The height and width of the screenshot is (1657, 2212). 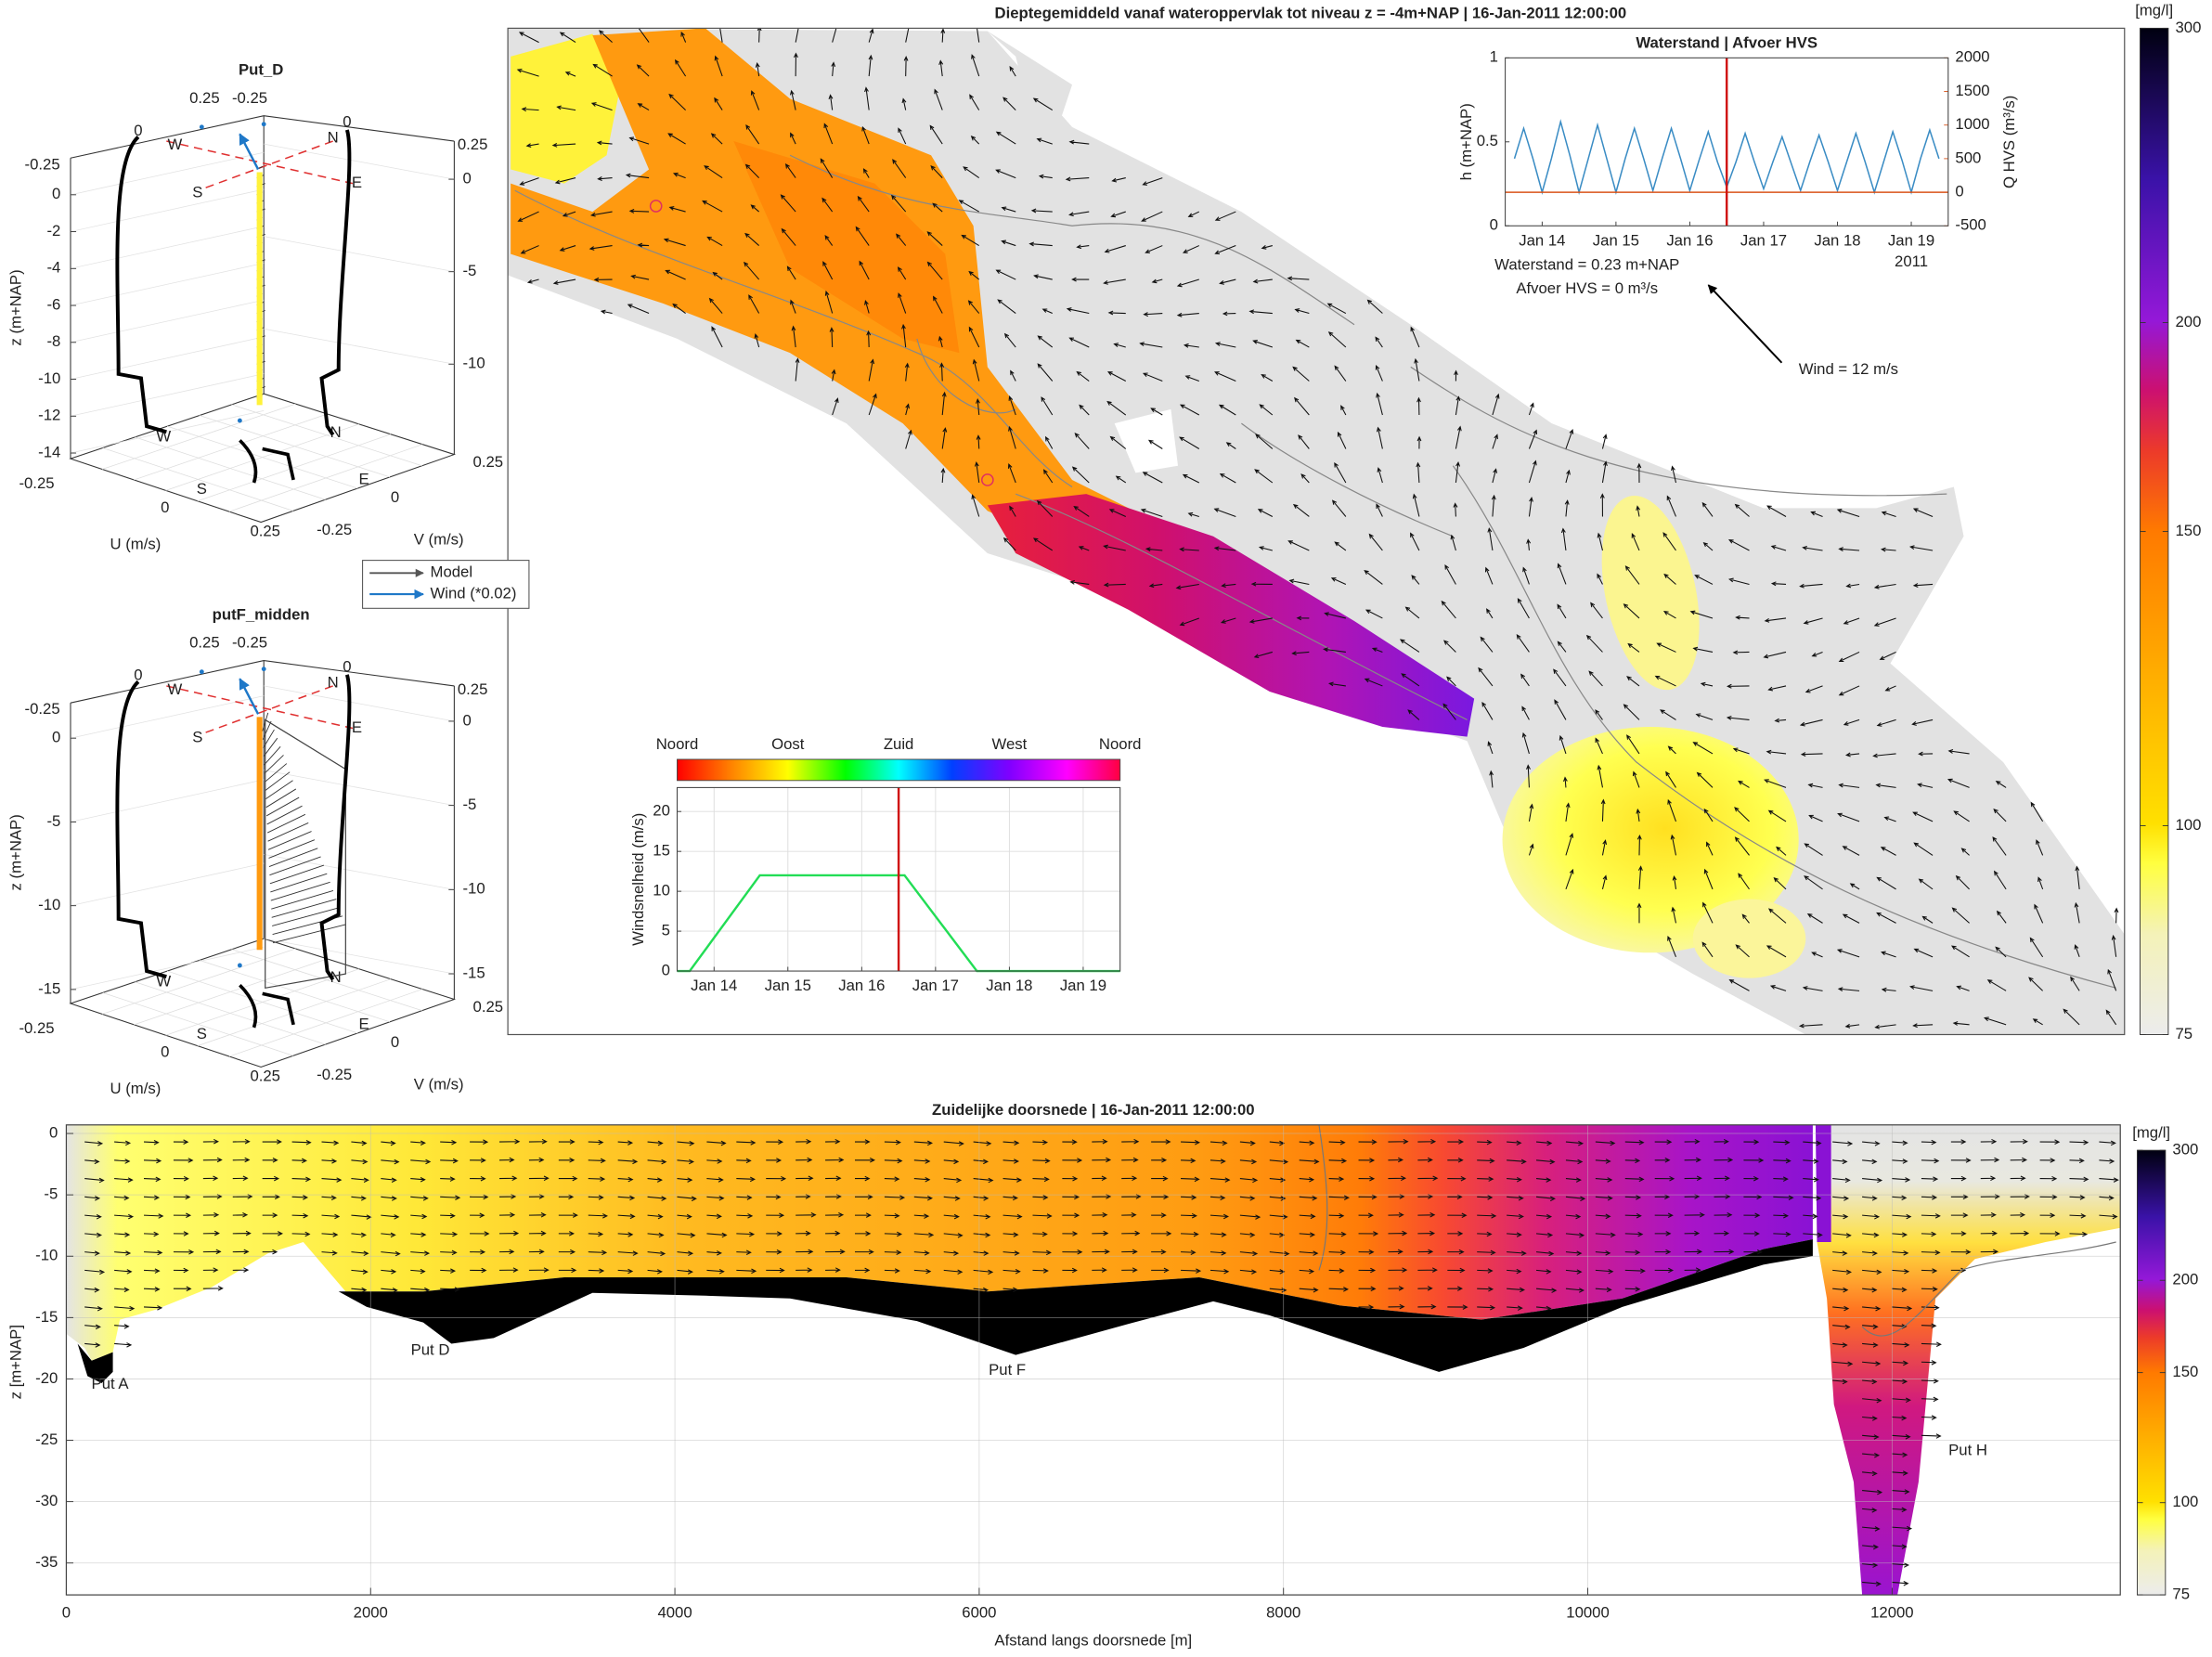 What do you see at coordinates (2184, 1033) in the screenshot?
I see `colorbar-tick-label: 75` at bounding box center [2184, 1033].